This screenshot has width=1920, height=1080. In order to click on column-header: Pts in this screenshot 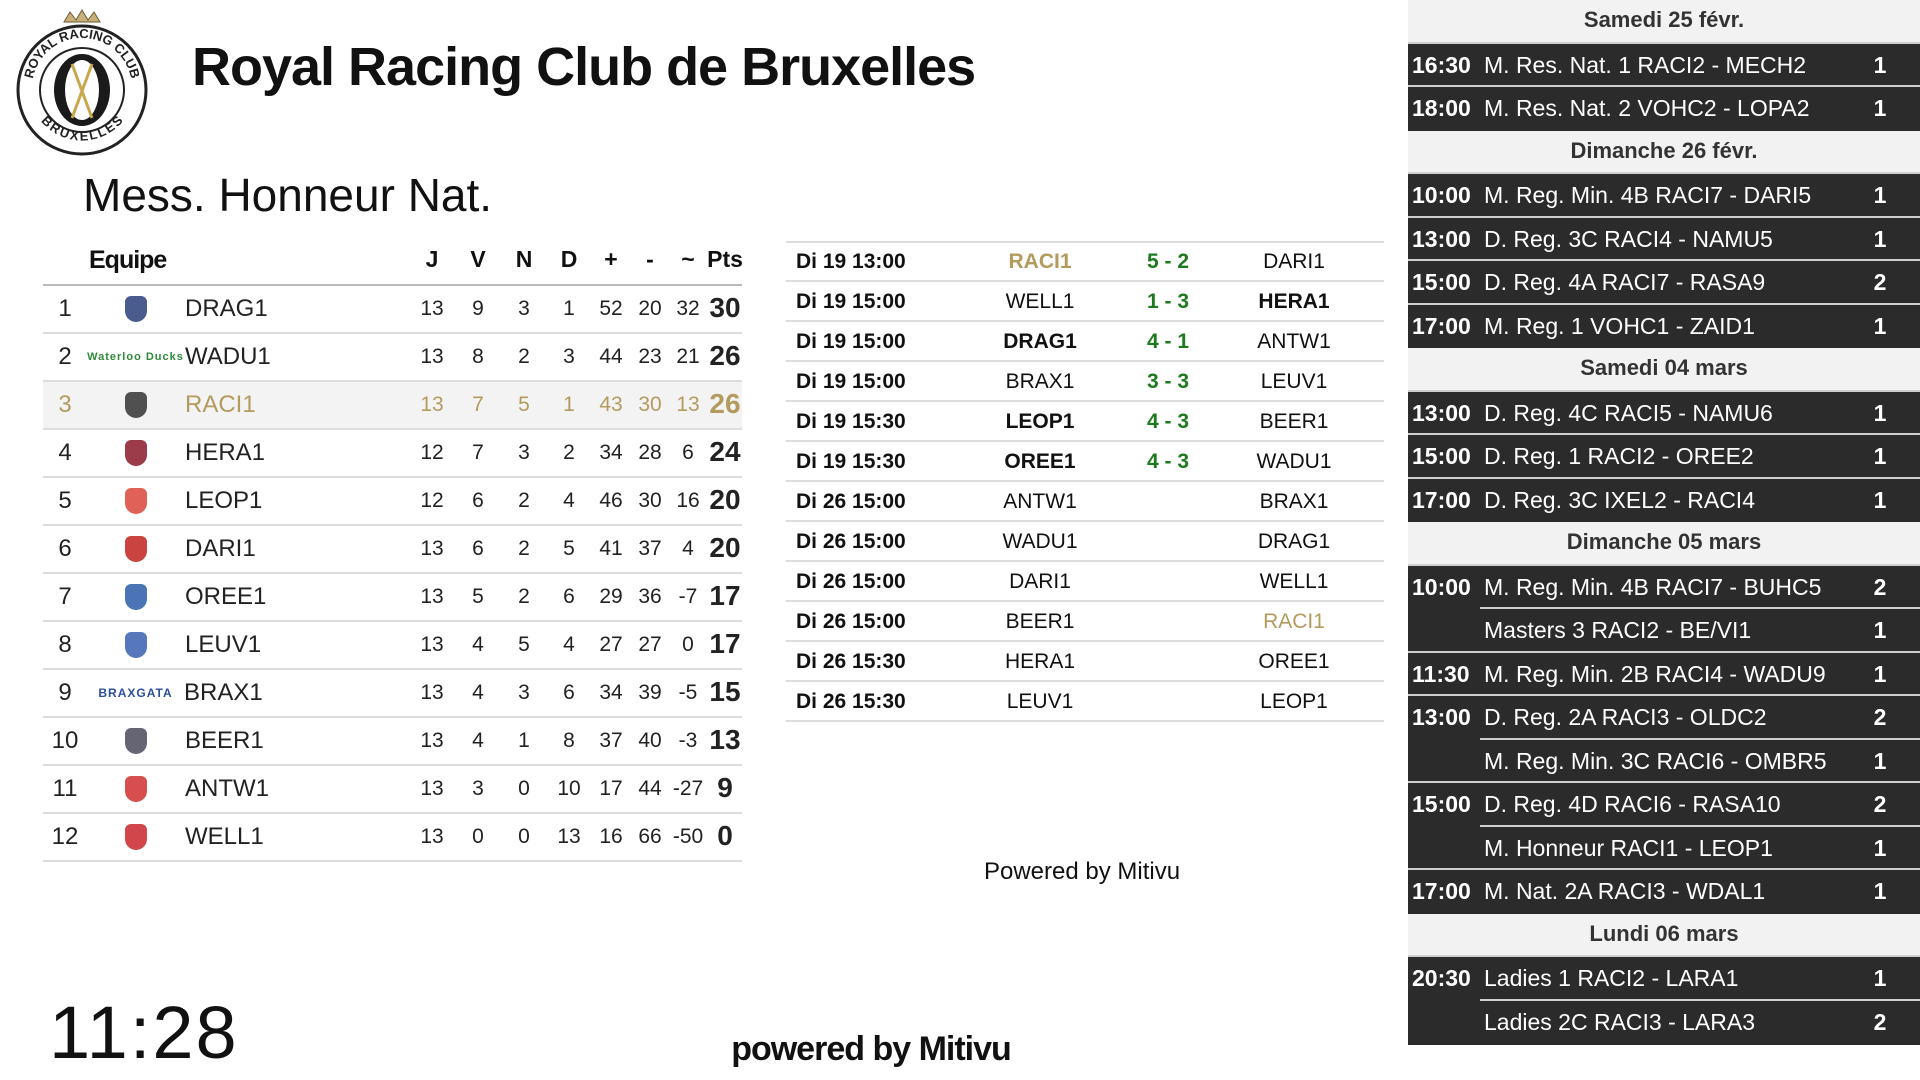, I will do `click(725, 259)`.